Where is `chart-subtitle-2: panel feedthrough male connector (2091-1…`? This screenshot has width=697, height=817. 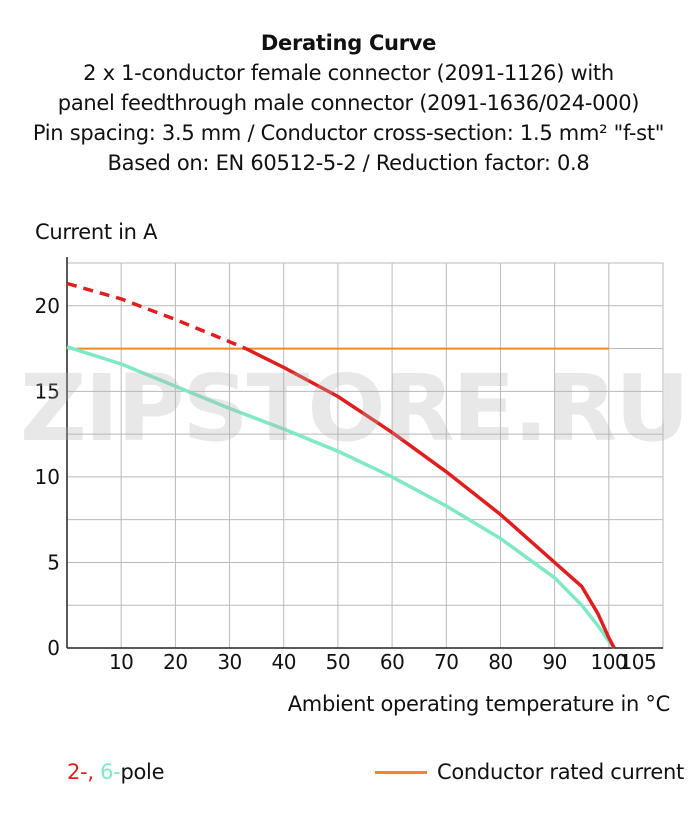
chart-subtitle-2: panel feedthrough male connector (2091-1… is located at coordinates (348, 103).